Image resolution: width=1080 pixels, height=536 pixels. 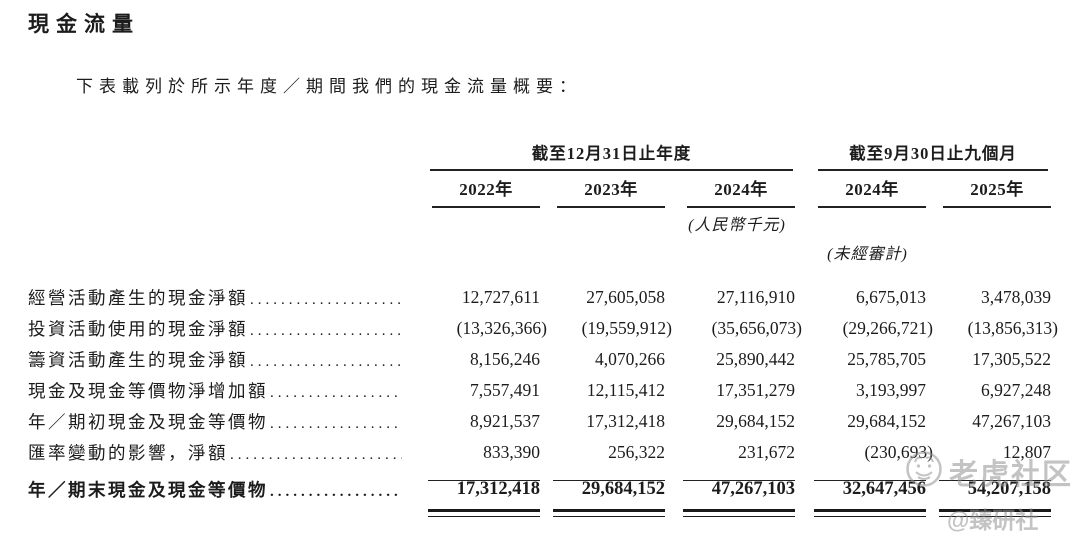 I want to click on year-2023: 2023年, so click(x=611, y=191).